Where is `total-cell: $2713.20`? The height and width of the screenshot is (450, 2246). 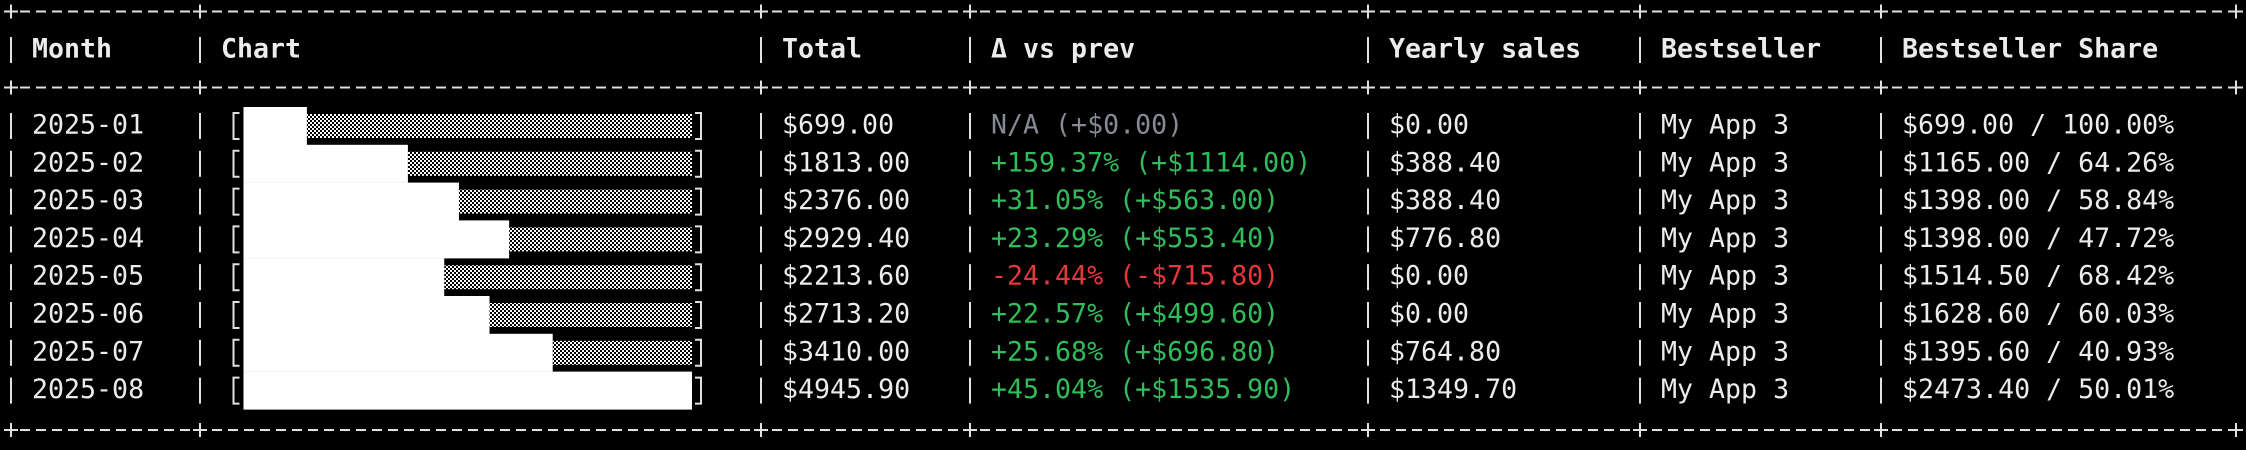
total-cell: $2713.20 is located at coordinates (846, 314).